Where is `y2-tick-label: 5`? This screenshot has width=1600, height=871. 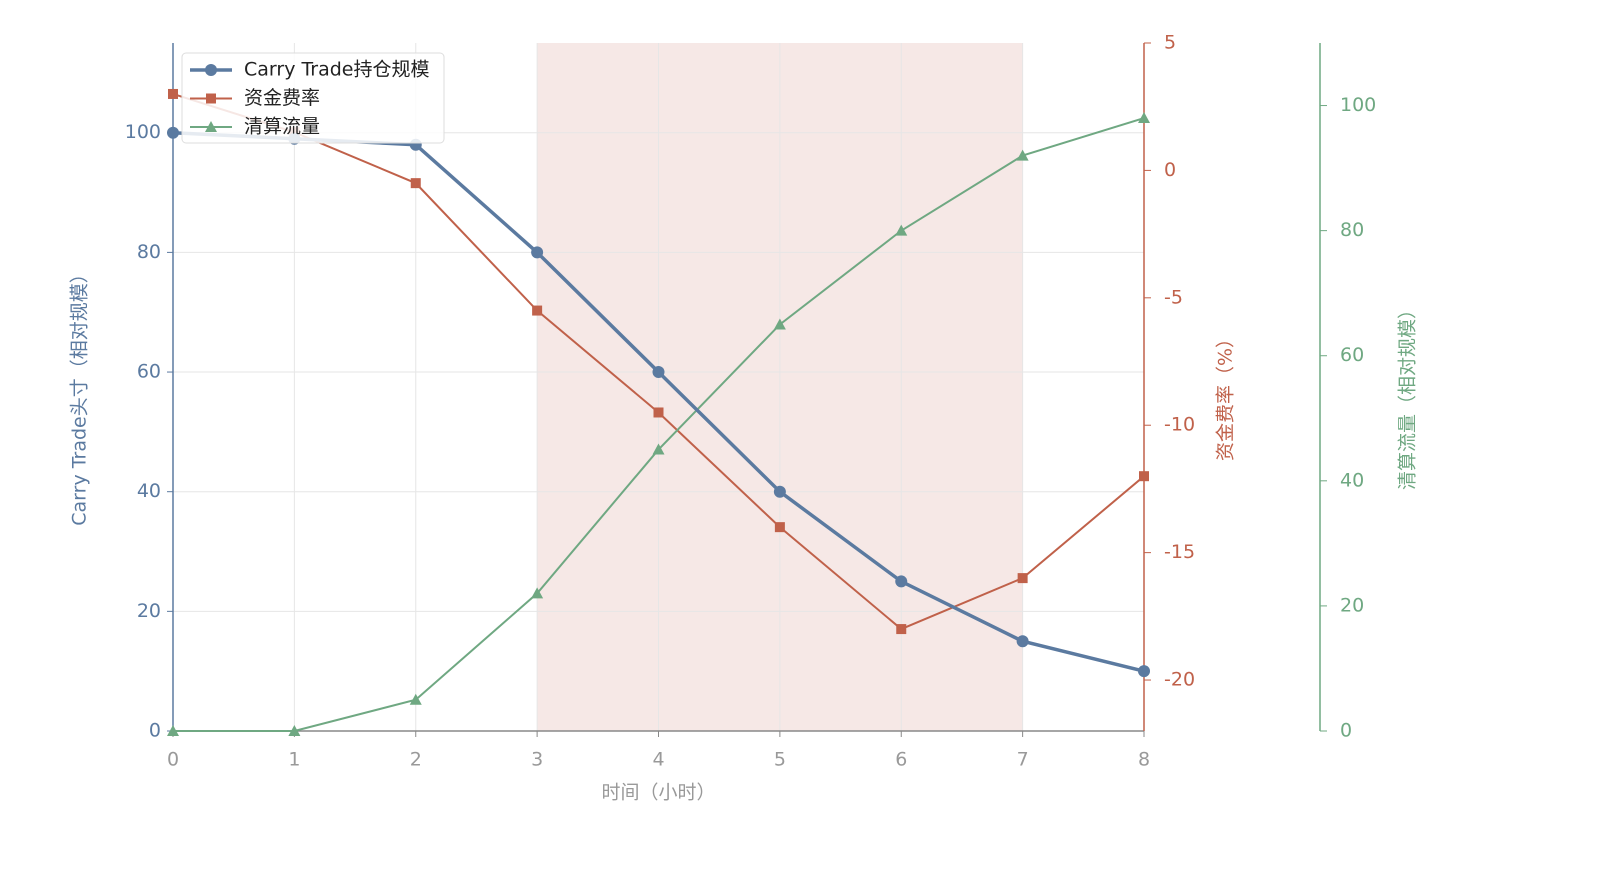
y2-tick-label: 5 is located at coordinates (1170, 43).